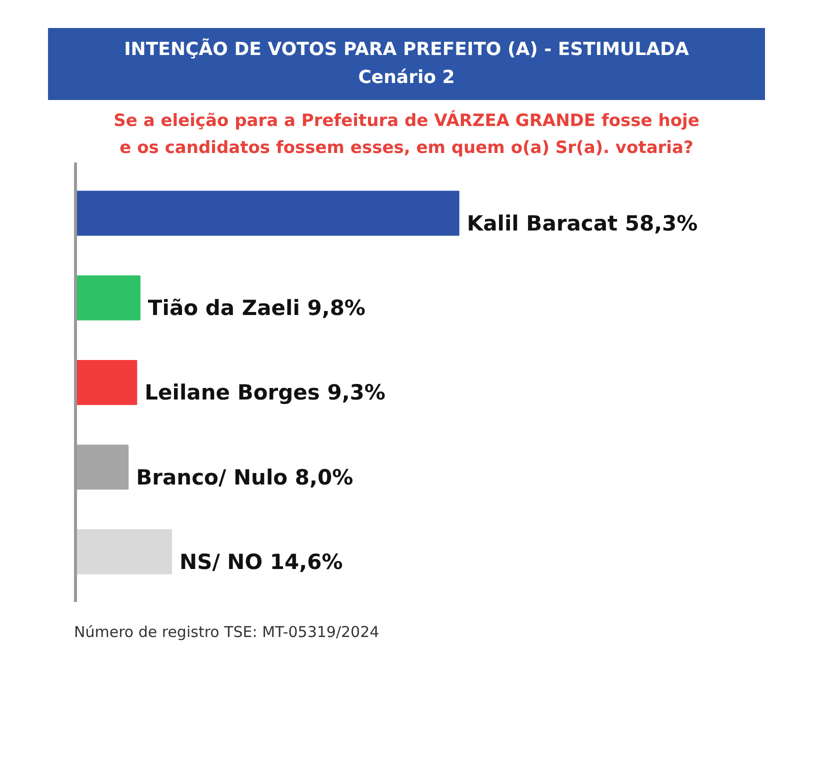  I want to click on data-label: Tião da Zaeli 9,8%, so click(257, 308).